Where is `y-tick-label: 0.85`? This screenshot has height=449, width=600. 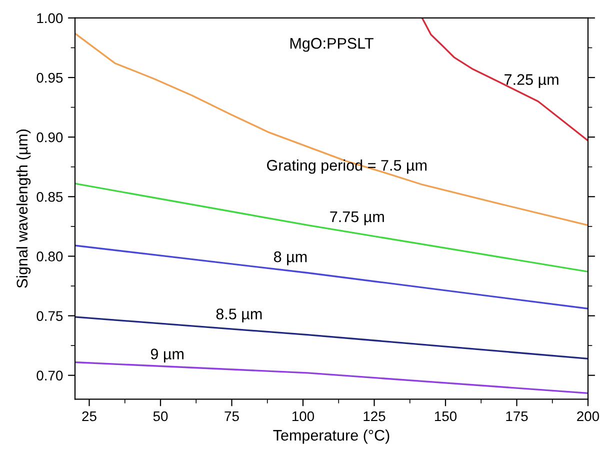 y-tick-label: 0.85 is located at coordinates (49, 197).